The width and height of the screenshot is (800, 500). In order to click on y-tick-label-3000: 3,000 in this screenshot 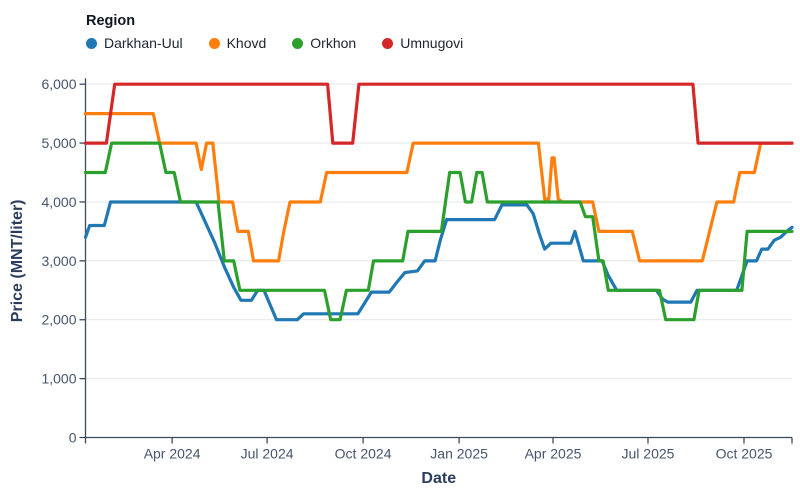, I will do `click(58, 261)`.